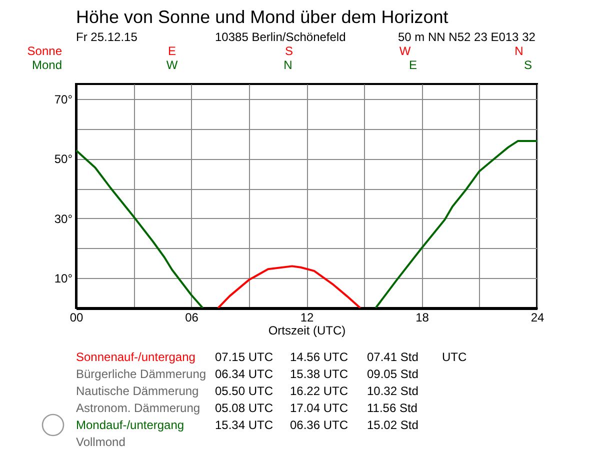  I want to click on text: Vollmond, so click(101, 442).